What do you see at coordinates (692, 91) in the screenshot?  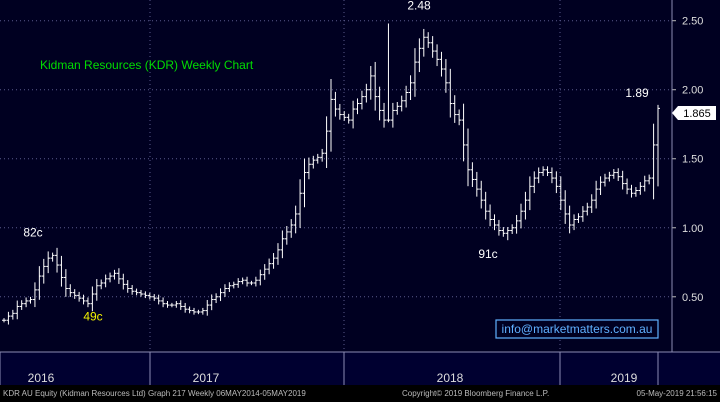 I see `y-tick-label: 2.00` at bounding box center [692, 91].